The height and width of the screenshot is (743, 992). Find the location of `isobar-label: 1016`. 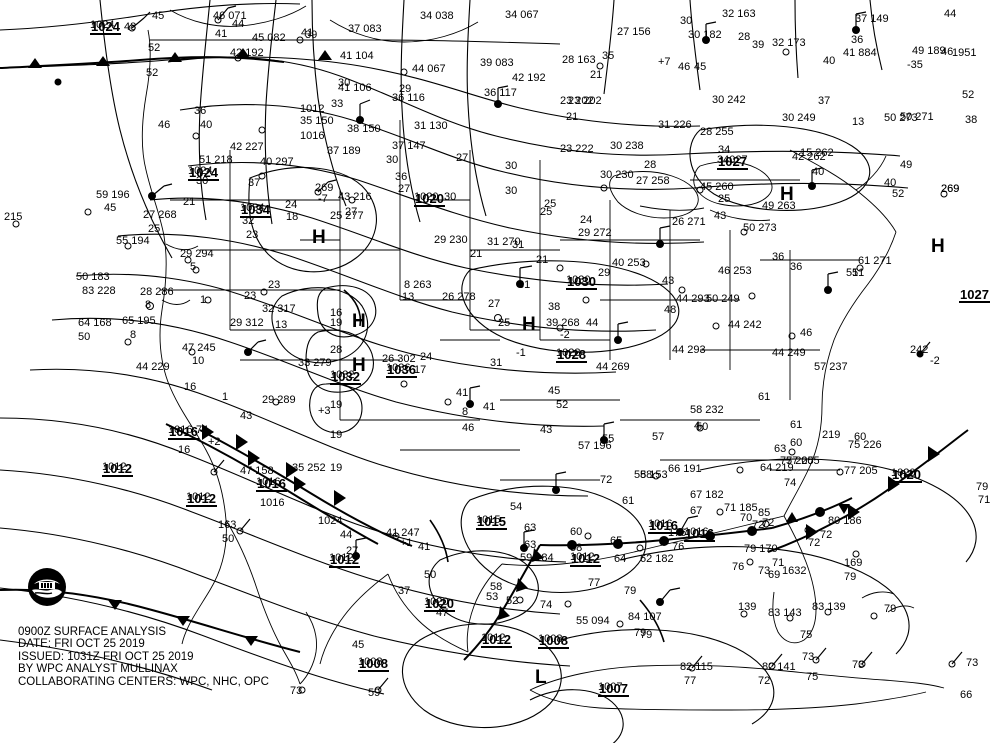

isobar-label: 1016 is located at coordinates (183, 432).